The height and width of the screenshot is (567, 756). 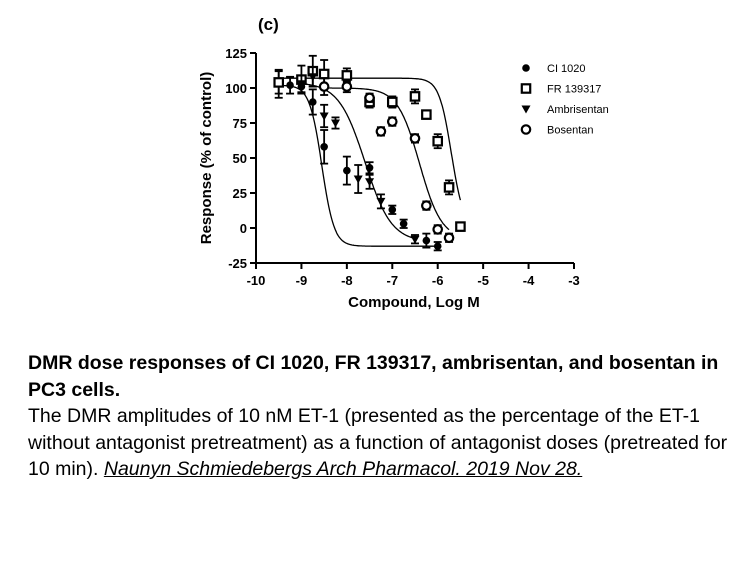 What do you see at coordinates (414, 302) in the screenshot?
I see `x-axis-label: Compound, Log M` at bounding box center [414, 302].